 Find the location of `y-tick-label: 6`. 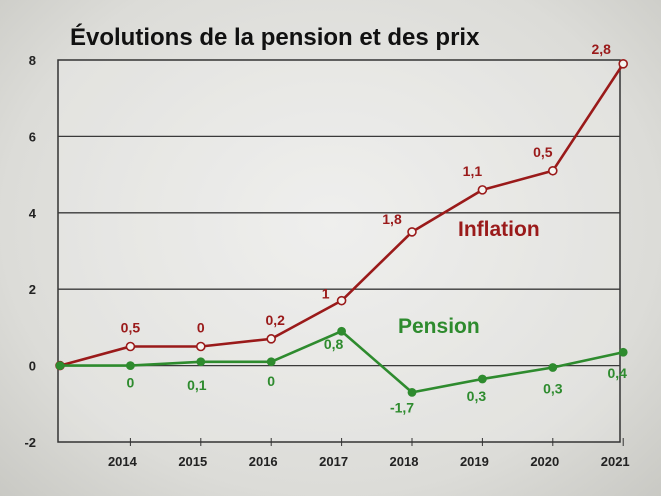

y-tick-label: 6 is located at coordinates (32, 136).